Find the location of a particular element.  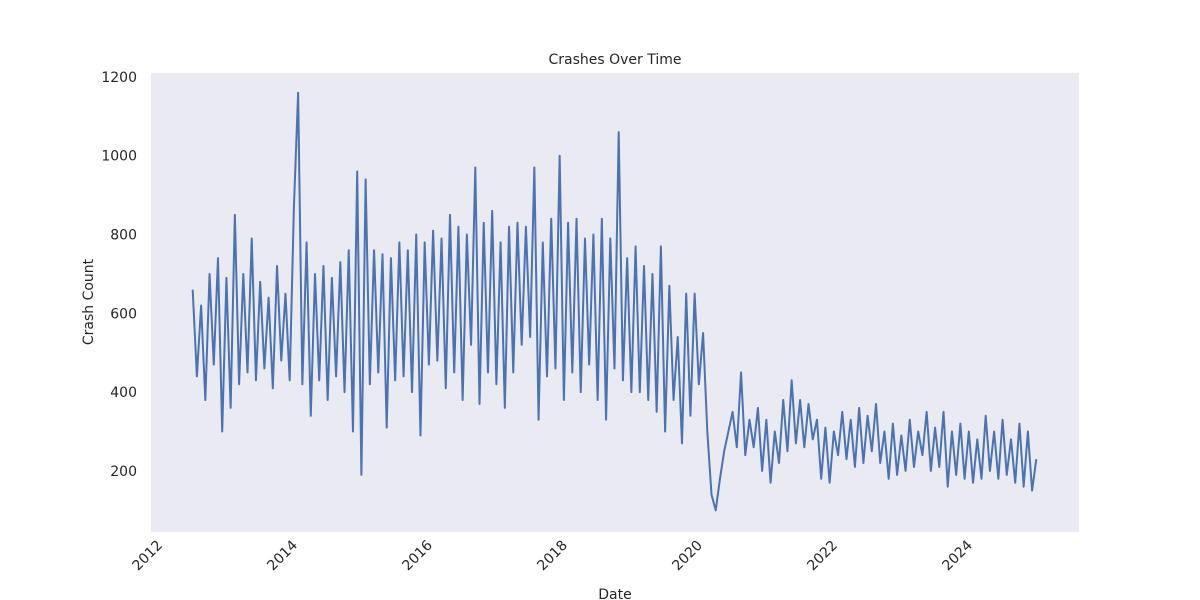

y-tick-label: 800 is located at coordinates (123, 236).